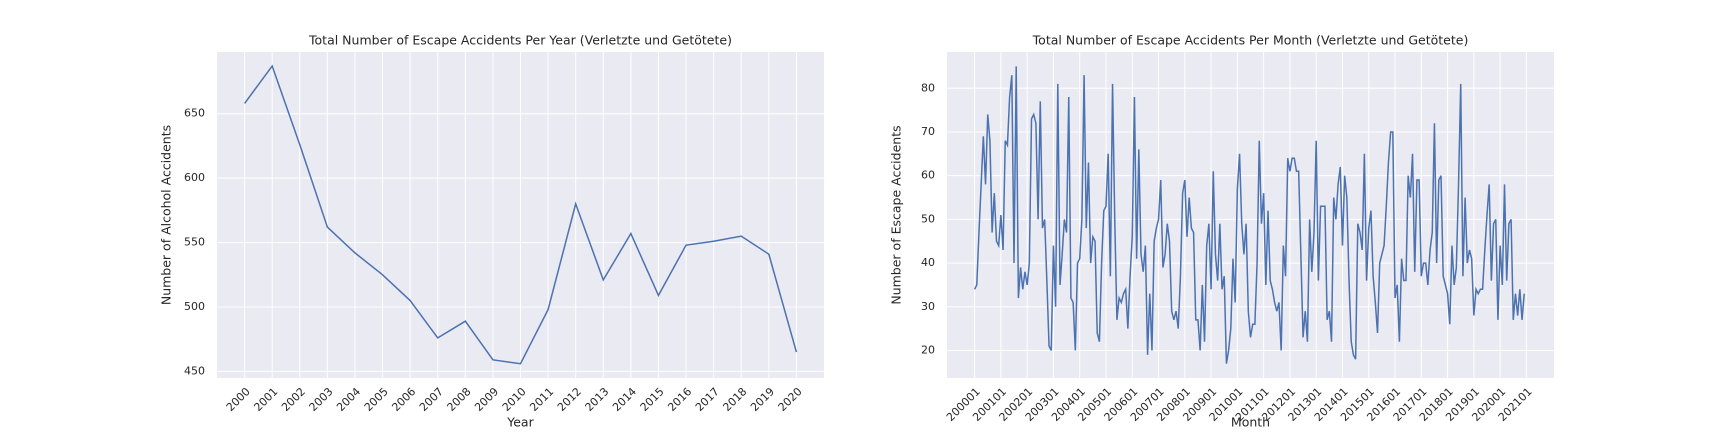  What do you see at coordinates (928, 131) in the screenshot?
I see `y-tick-label: 70` at bounding box center [928, 131].